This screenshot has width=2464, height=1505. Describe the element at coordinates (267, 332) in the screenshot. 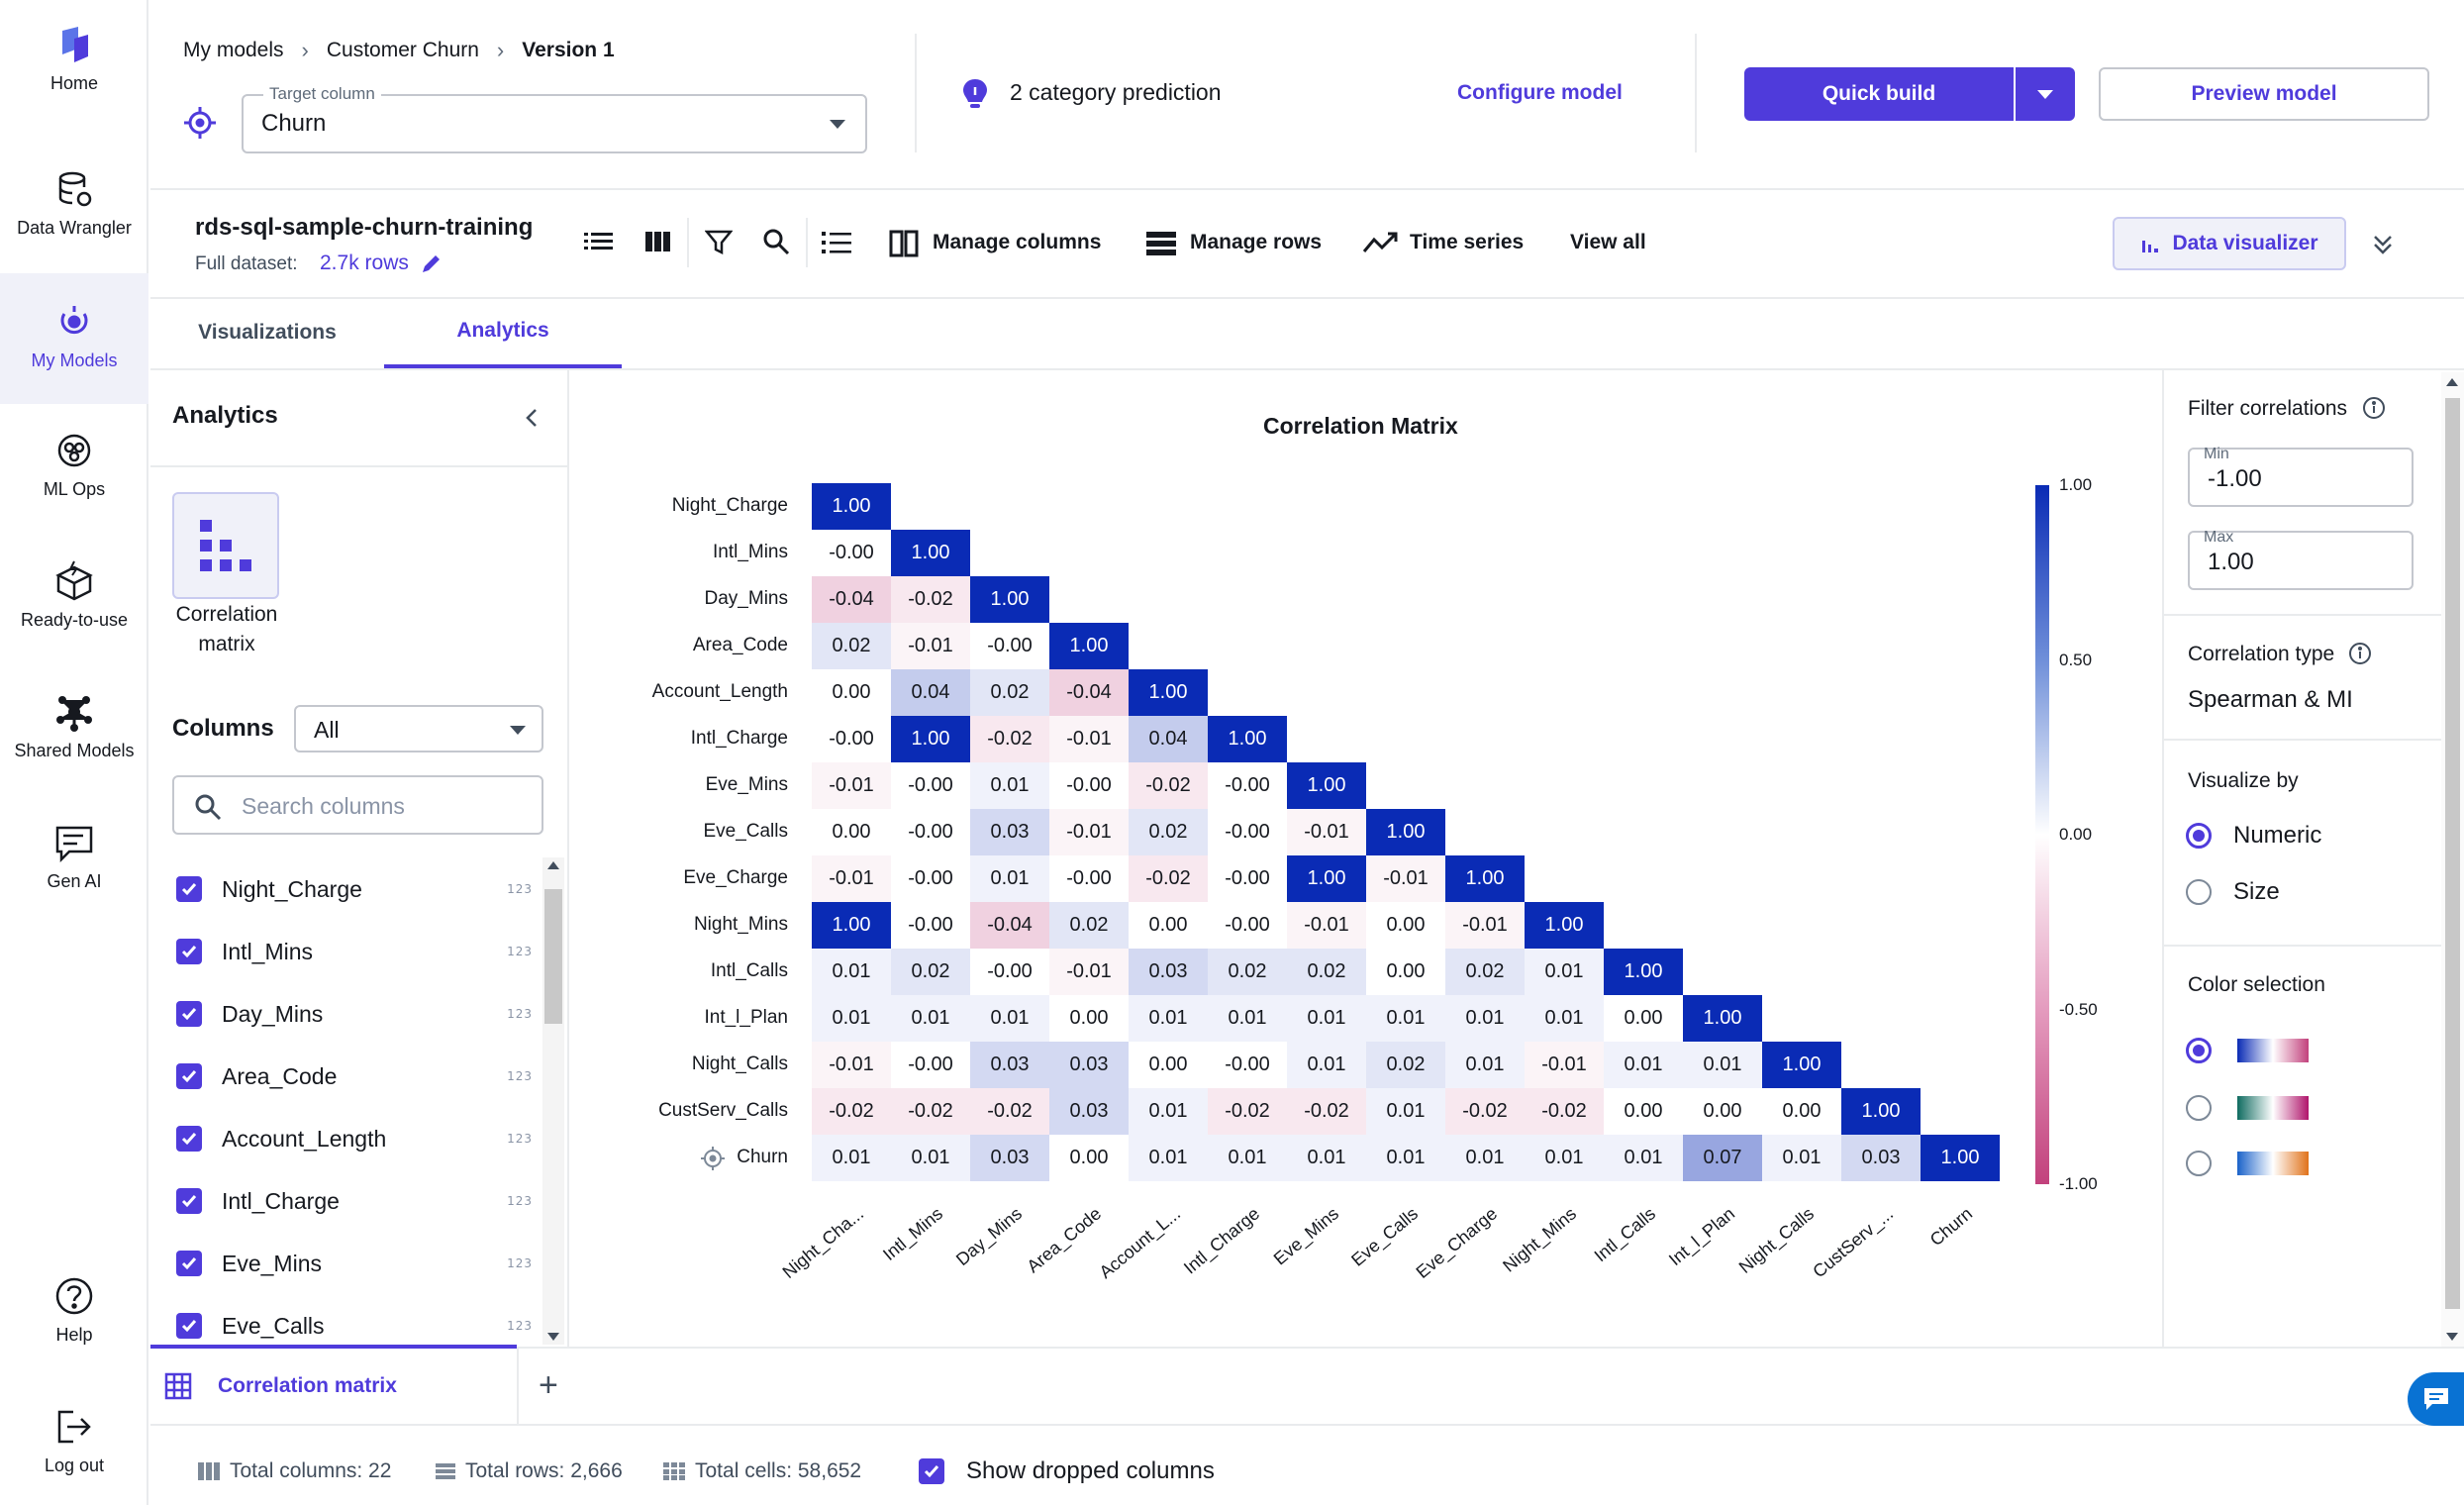

I see `tab-visualizations: Visualizations` at that location.